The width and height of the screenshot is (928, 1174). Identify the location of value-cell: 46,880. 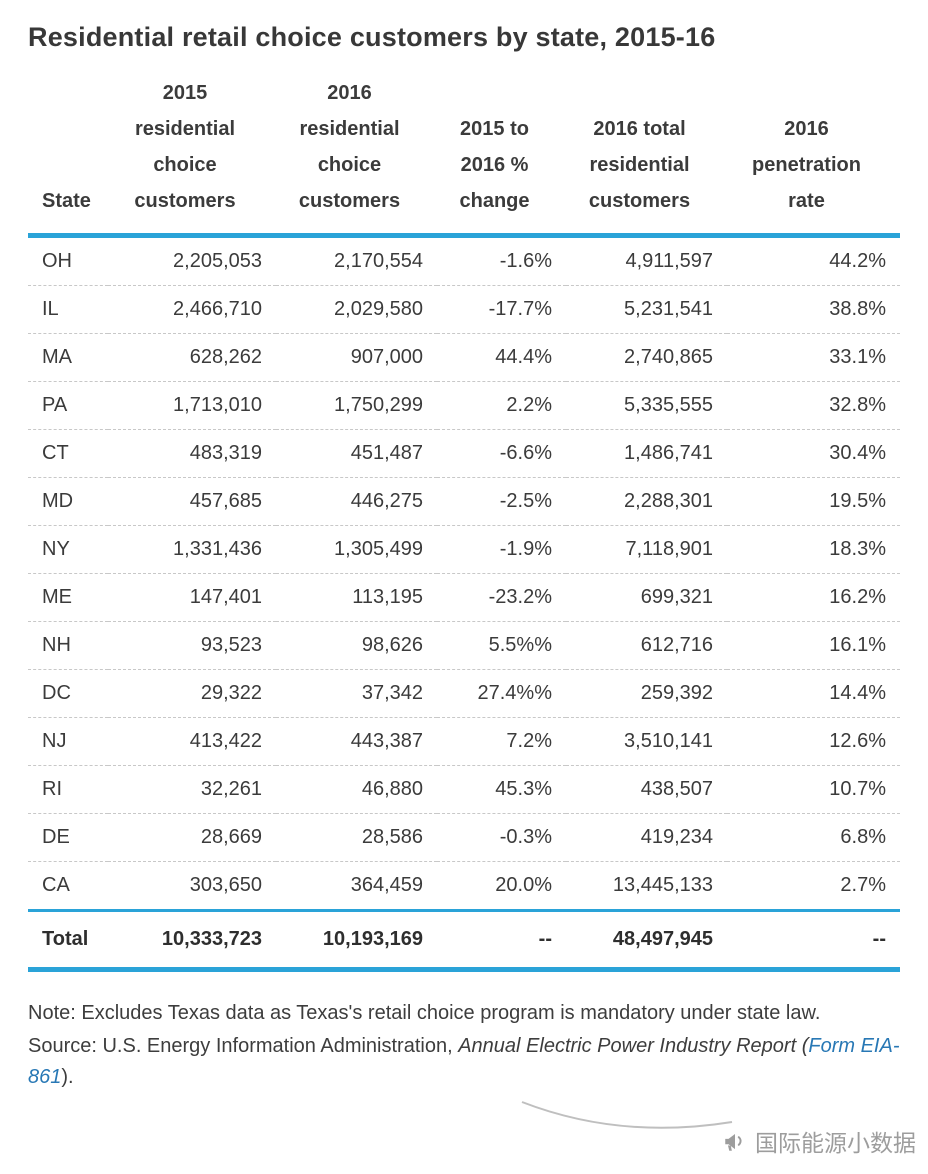
(356, 789).